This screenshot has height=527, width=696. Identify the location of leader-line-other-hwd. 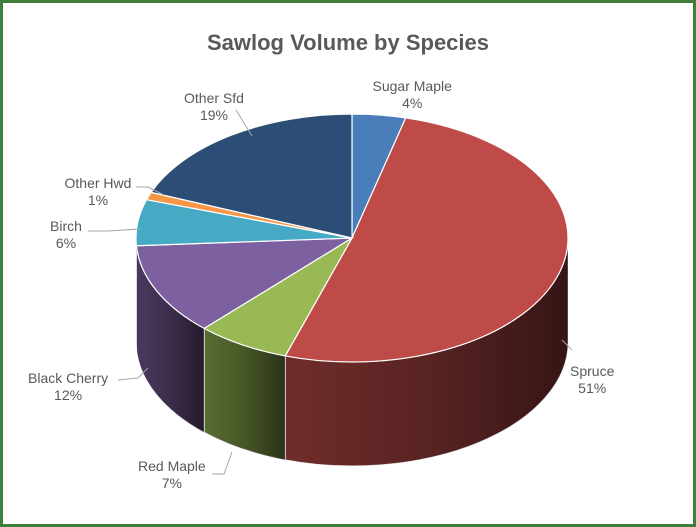
(150, 191).